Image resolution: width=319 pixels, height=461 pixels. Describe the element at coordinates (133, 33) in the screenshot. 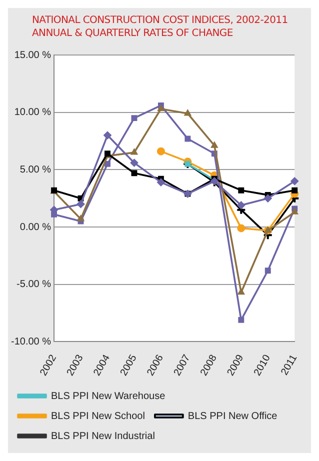

I see `chart-subtitle: ANNUAL & QUARTERLY RATES OF CHANGE` at that location.